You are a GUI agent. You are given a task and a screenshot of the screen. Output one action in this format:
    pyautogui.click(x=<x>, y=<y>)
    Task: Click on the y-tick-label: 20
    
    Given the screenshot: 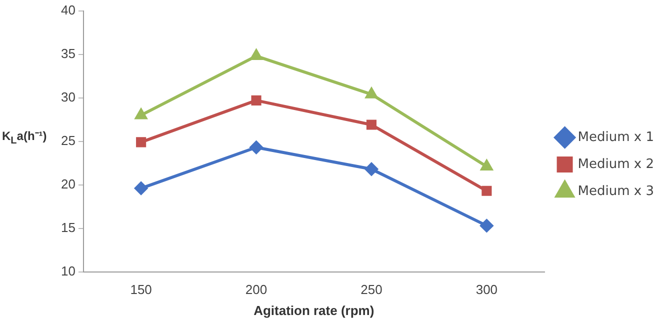 What is the action you would take?
    pyautogui.click(x=68, y=184)
    